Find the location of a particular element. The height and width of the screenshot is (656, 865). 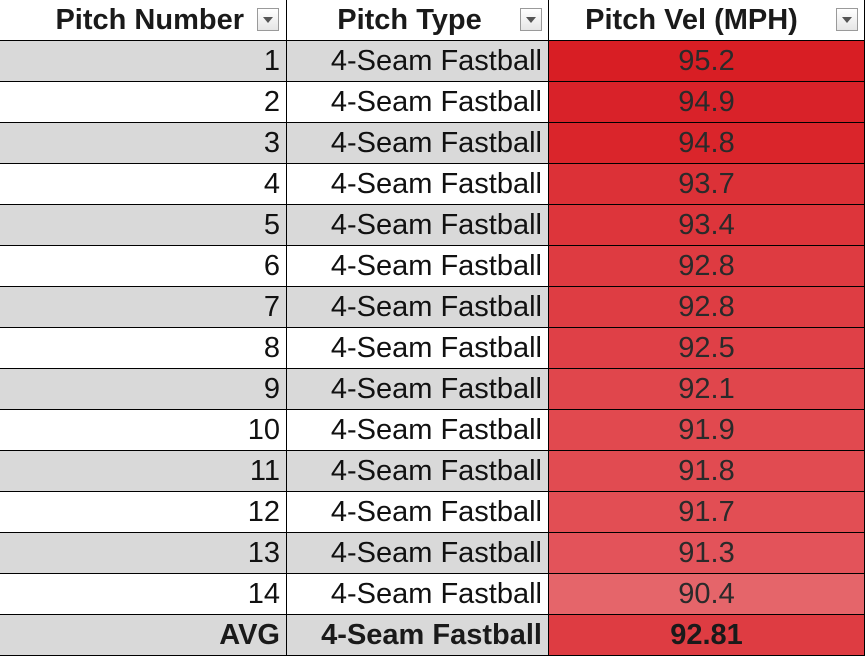

avg-label-cell: AVG is located at coordinates (143, 635).